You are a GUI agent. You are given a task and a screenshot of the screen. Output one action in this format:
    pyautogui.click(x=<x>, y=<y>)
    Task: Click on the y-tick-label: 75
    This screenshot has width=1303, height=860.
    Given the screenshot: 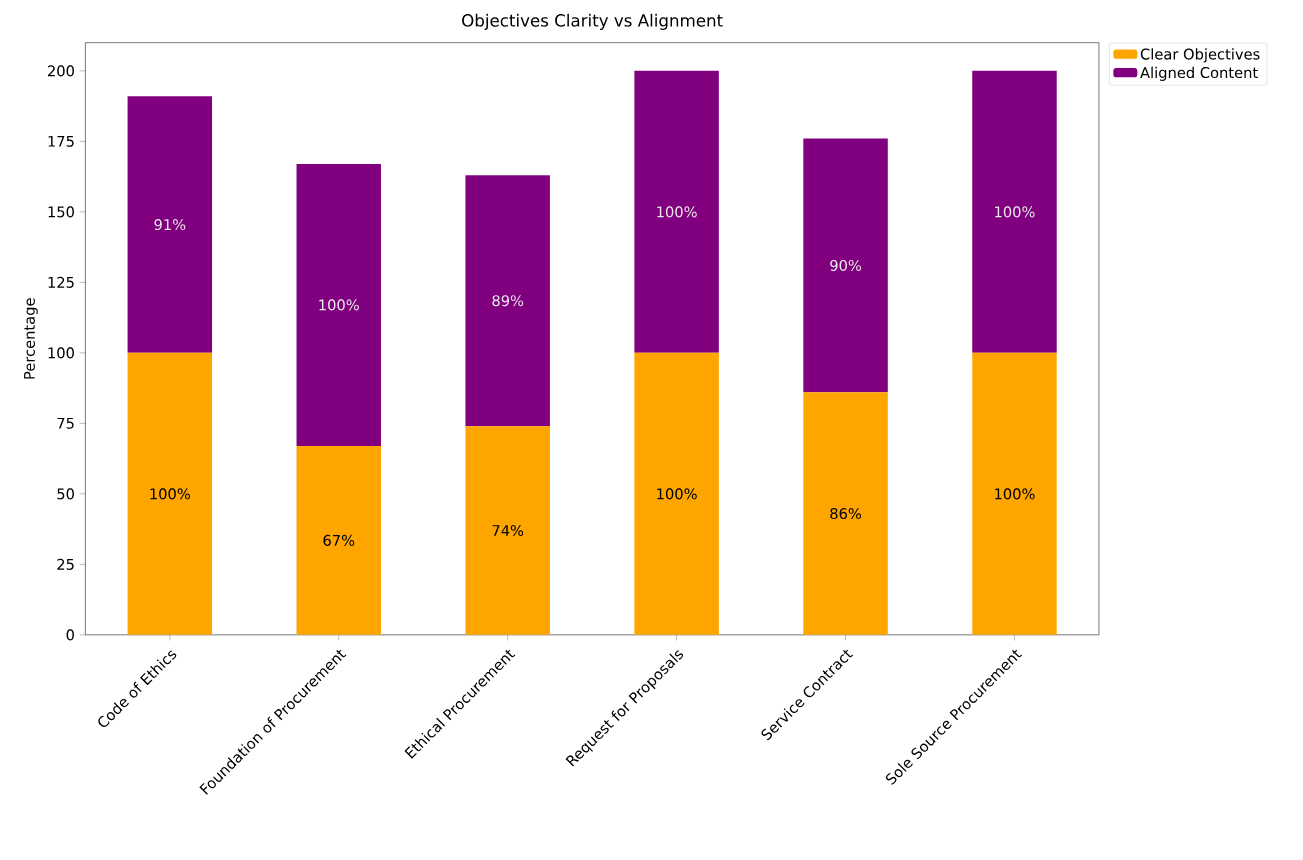 What is the action you would take?
    pyautogui.click(x=65, y=423)
    